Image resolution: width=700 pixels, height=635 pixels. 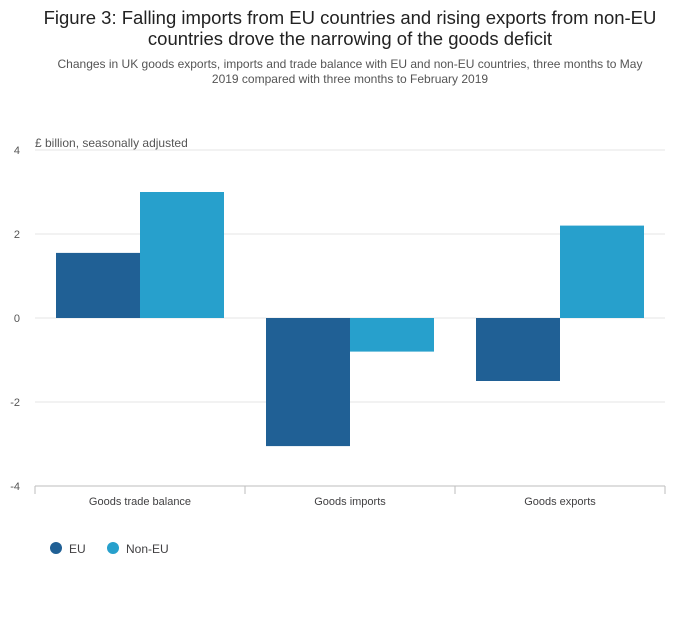 What do you see at coordinates (15, 403) in the screenshot?
I see `y-tick-label: -2` at bounding box center [15, 403].